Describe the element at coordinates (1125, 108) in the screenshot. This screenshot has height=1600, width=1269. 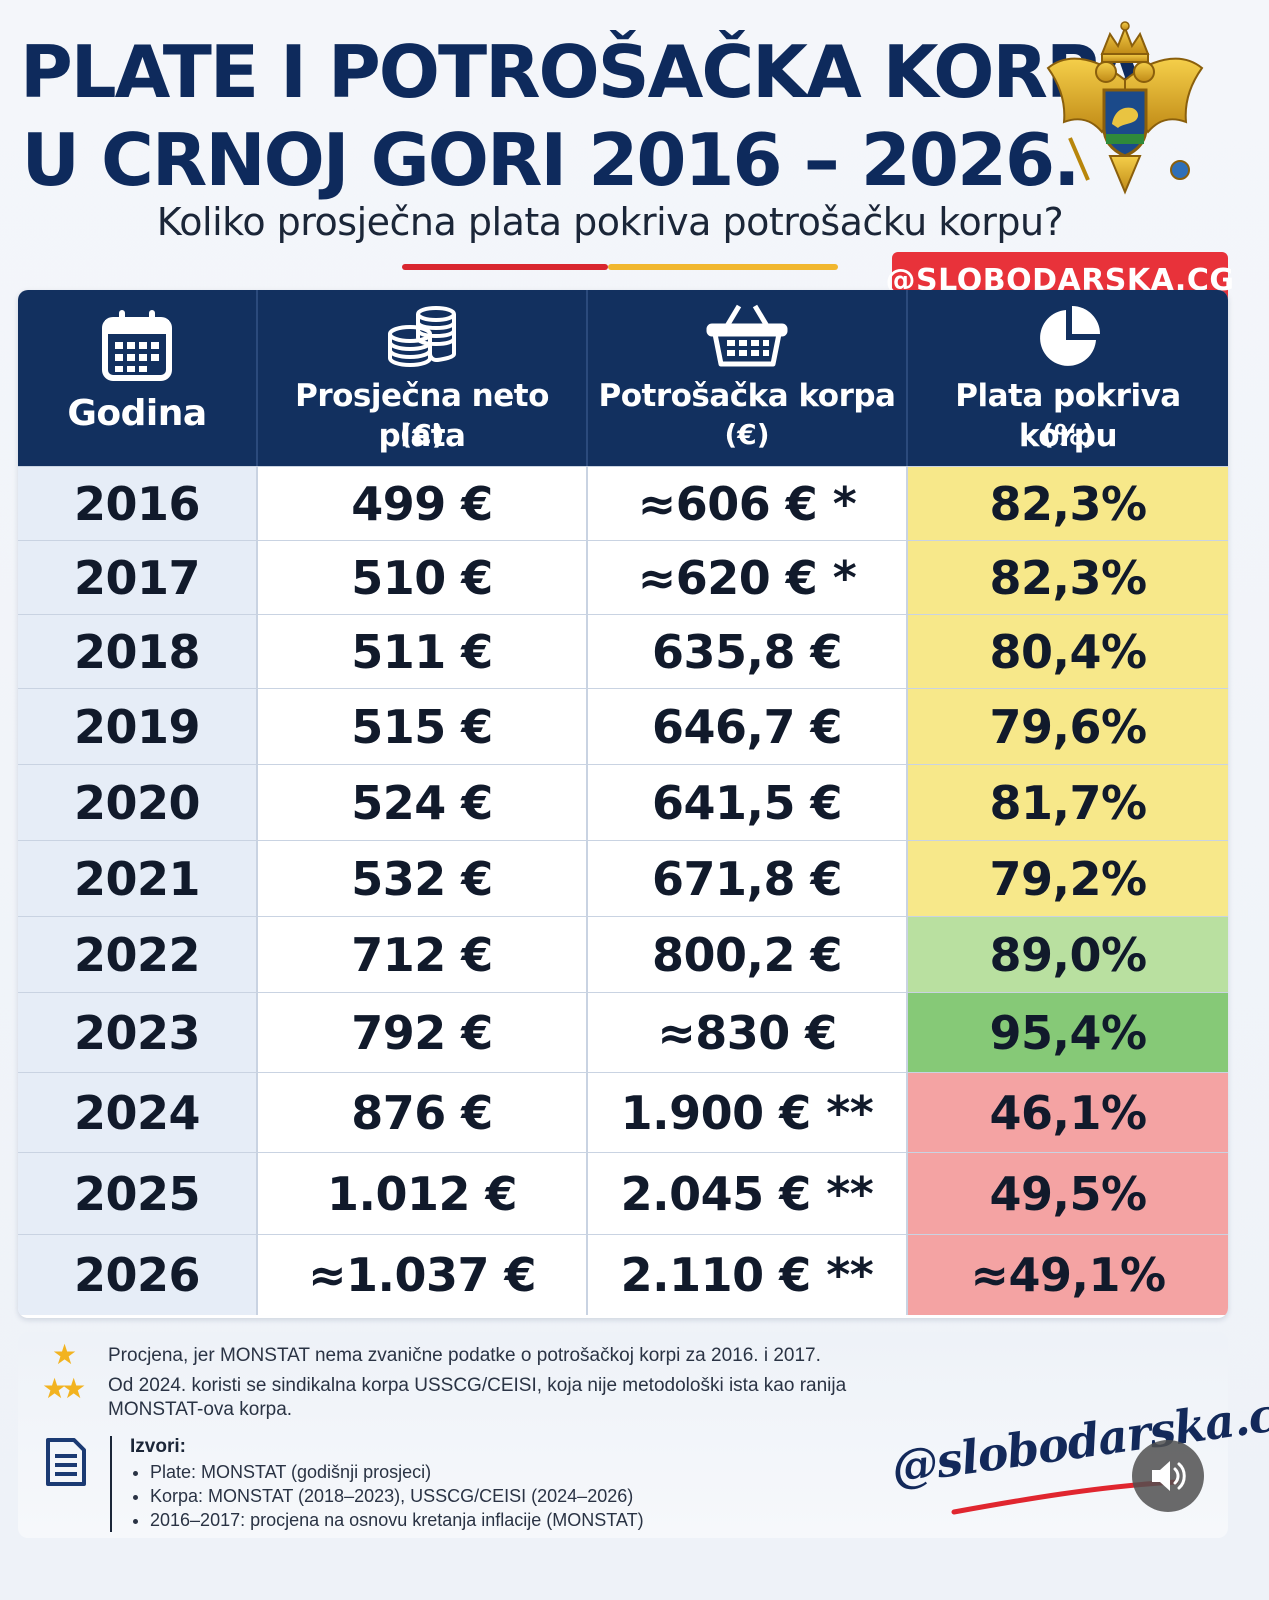
I see `coat-of-arms-icon` at that location.